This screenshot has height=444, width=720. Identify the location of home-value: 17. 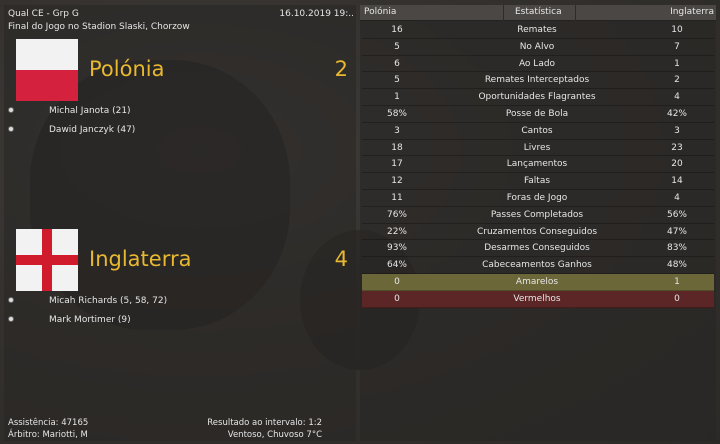
(397, 164).